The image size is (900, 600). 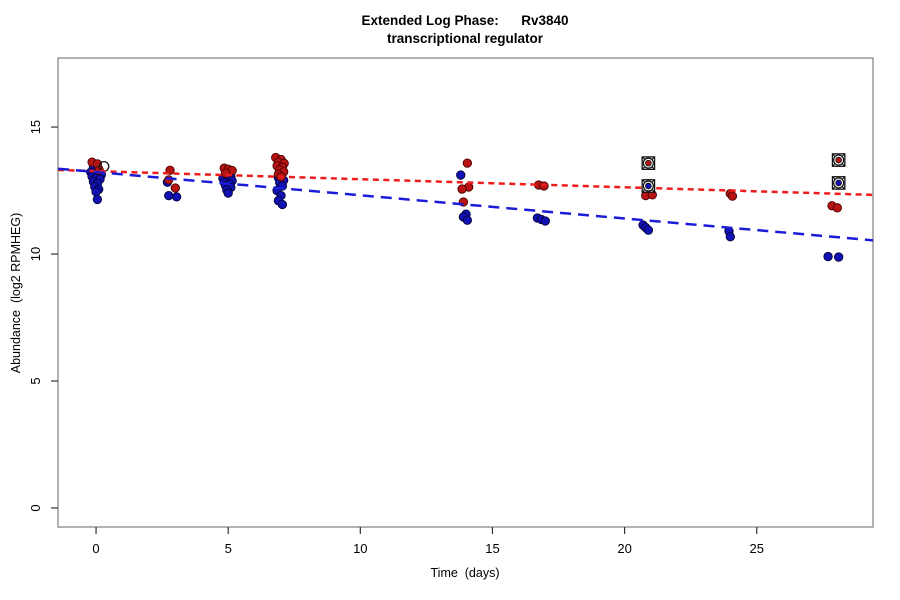 What do you see at coordinates (35, 127) in the screenshot?
I see `y-tick-label: 15` at bounding box center [35, 127].